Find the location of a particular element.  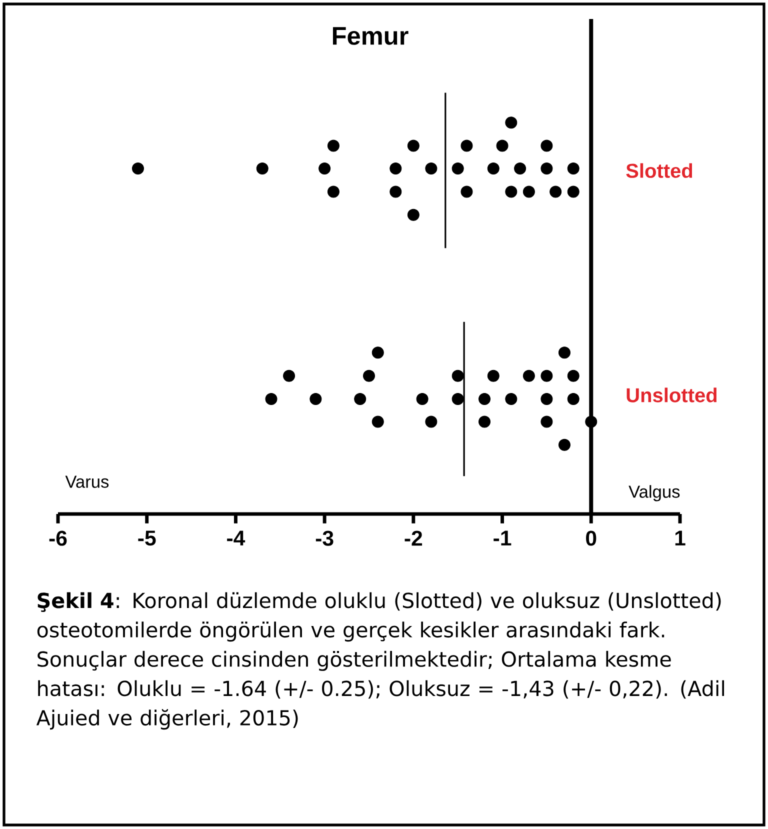

x-tick-label: 0 is located at coordinates (591, 538).